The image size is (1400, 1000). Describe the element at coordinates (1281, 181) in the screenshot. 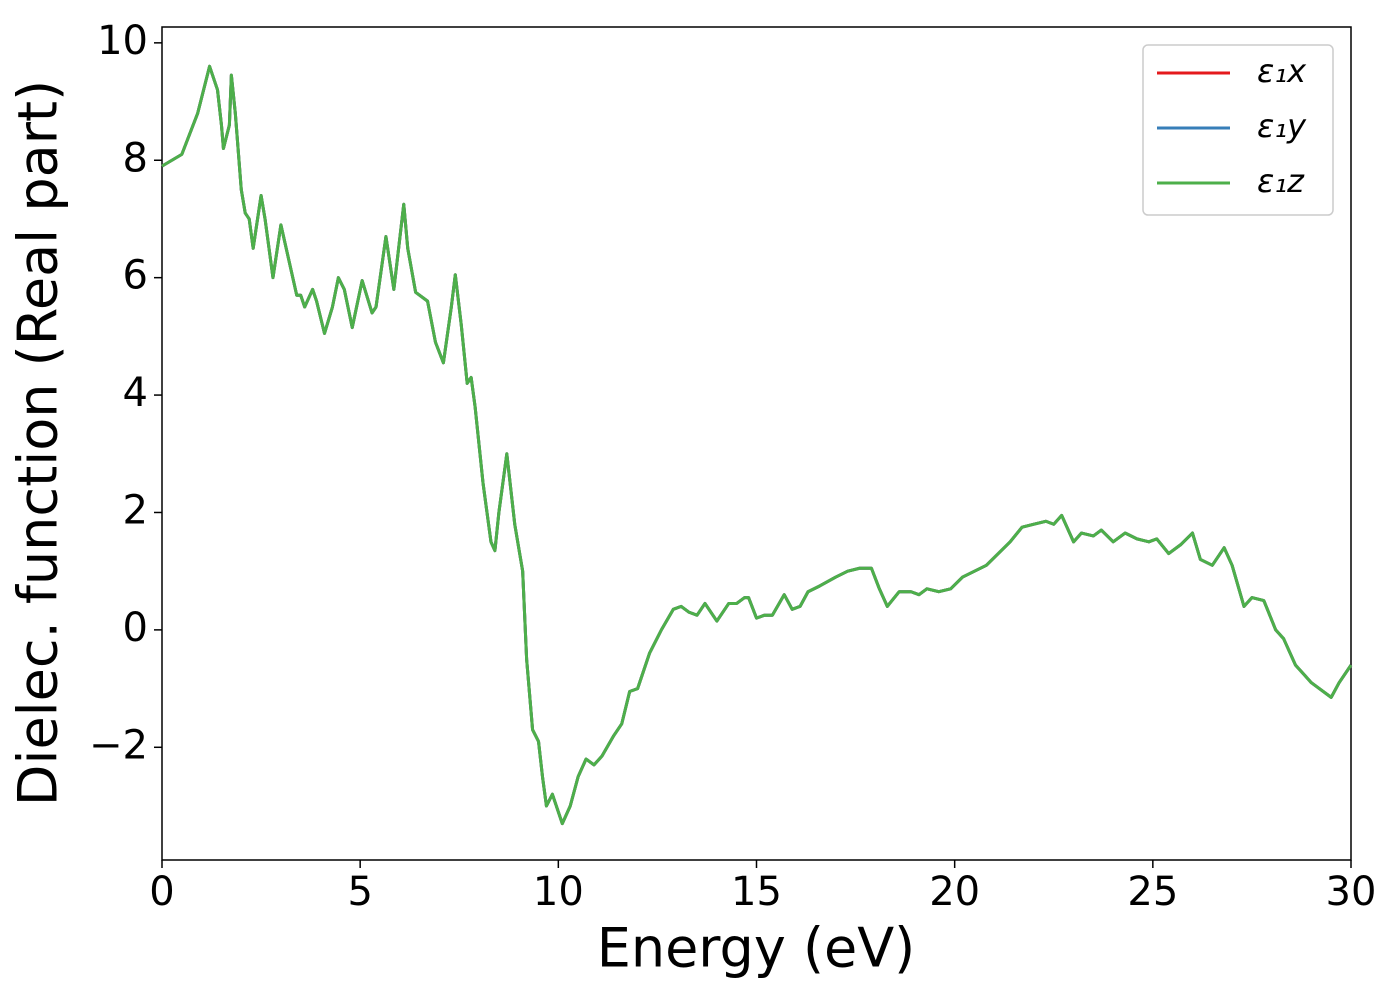

I see `legend-label: ε₁z` at that location.